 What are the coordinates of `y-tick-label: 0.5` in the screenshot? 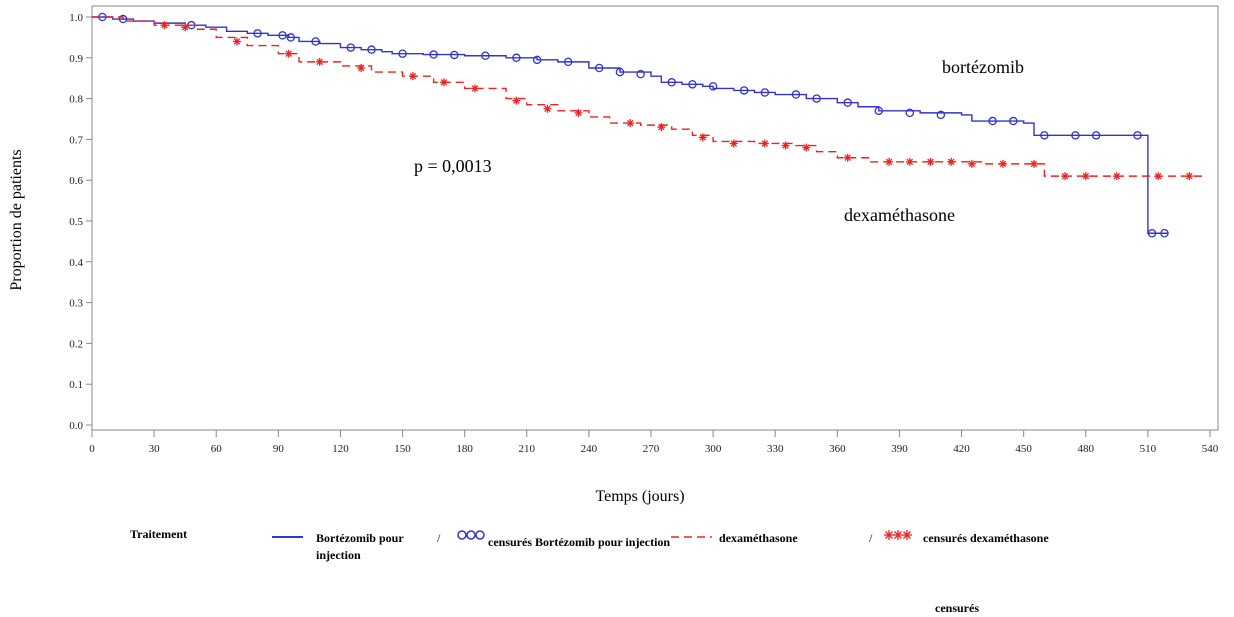 It's located at (76, 222).